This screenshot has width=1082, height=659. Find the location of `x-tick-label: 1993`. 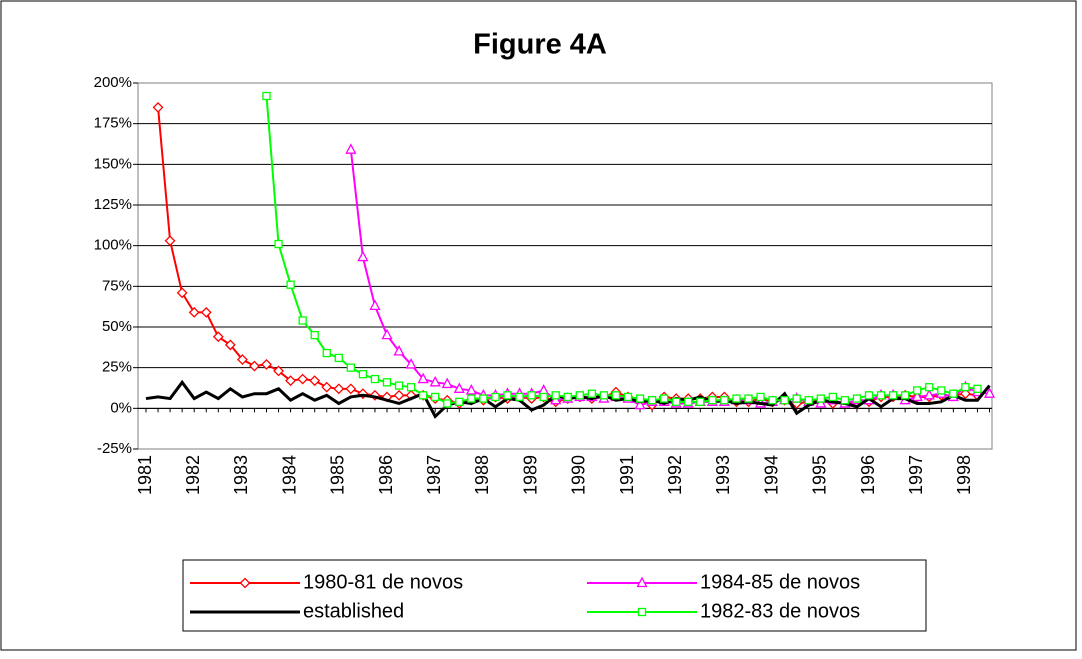

x-tick-label: 1993 is located at coordinates (723, 475).